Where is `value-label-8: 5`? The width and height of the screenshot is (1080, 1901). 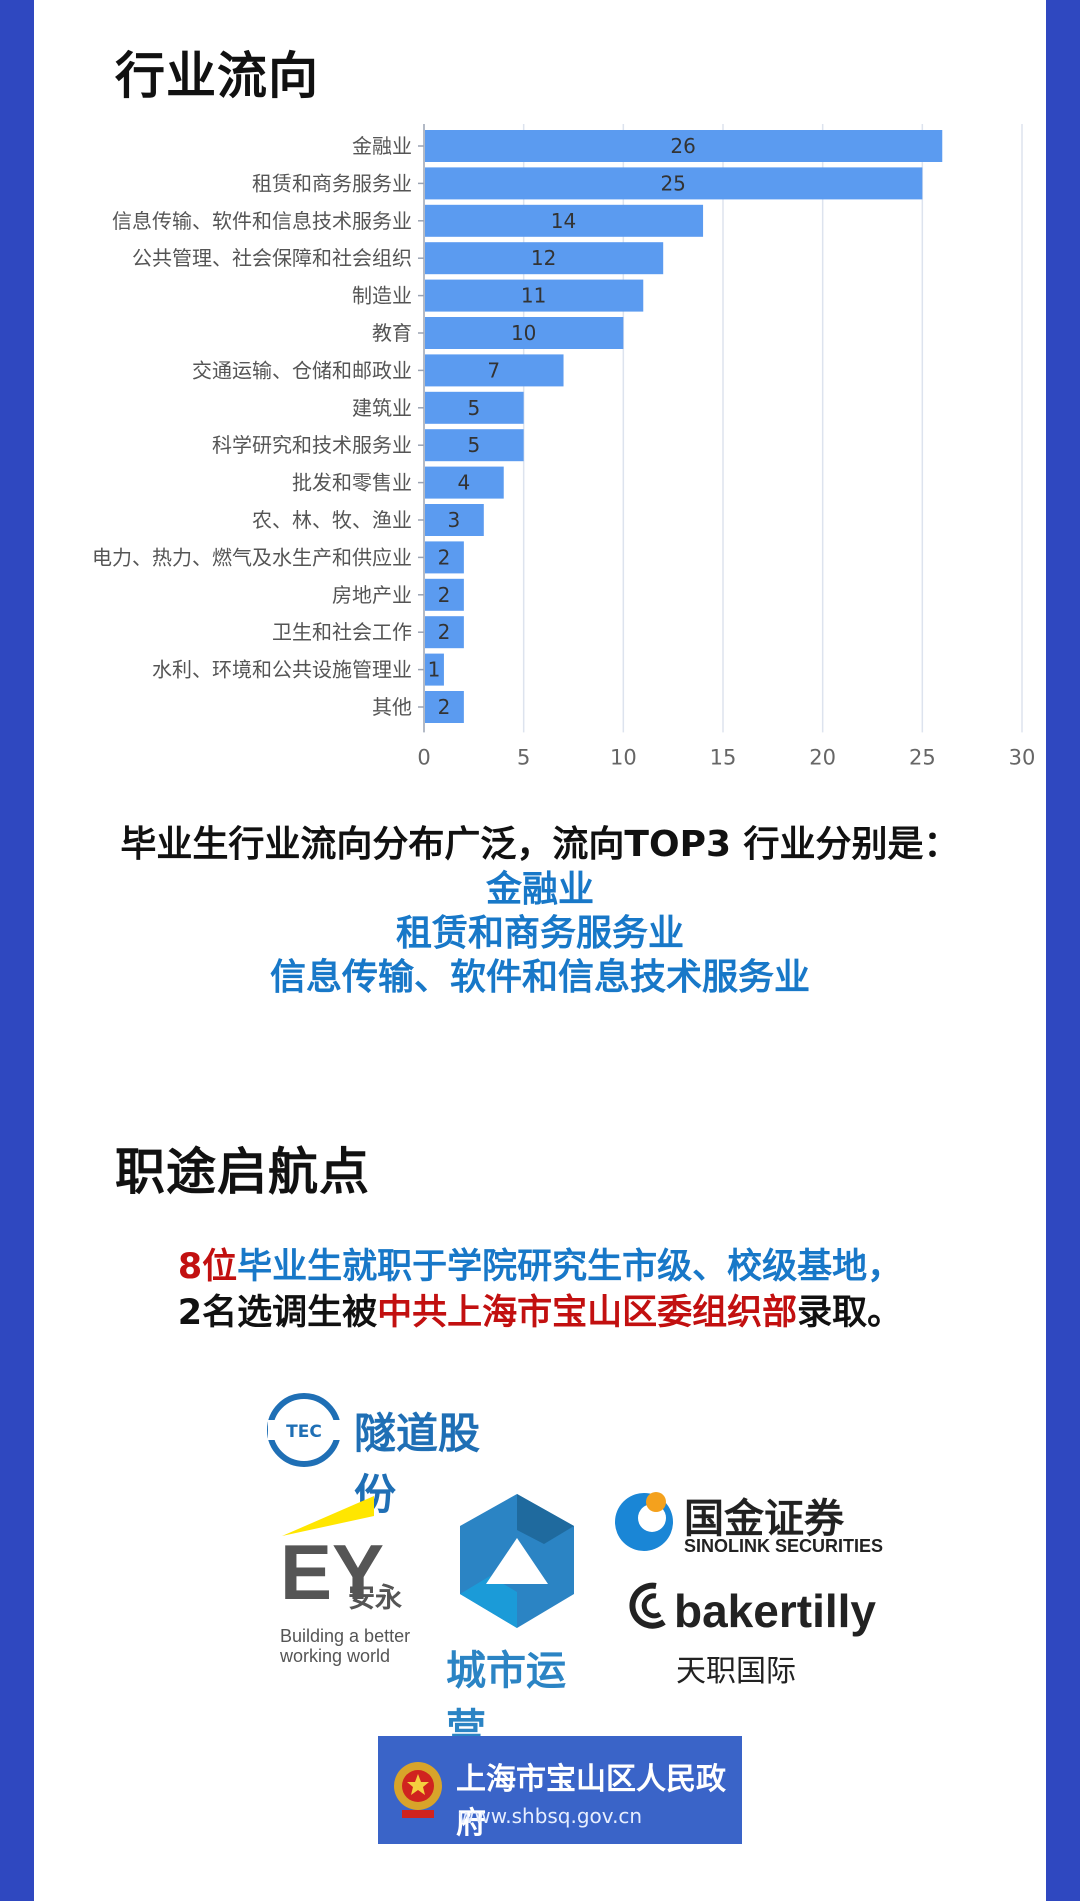 value-label-8: 5 is located at coordinates (473, 445).